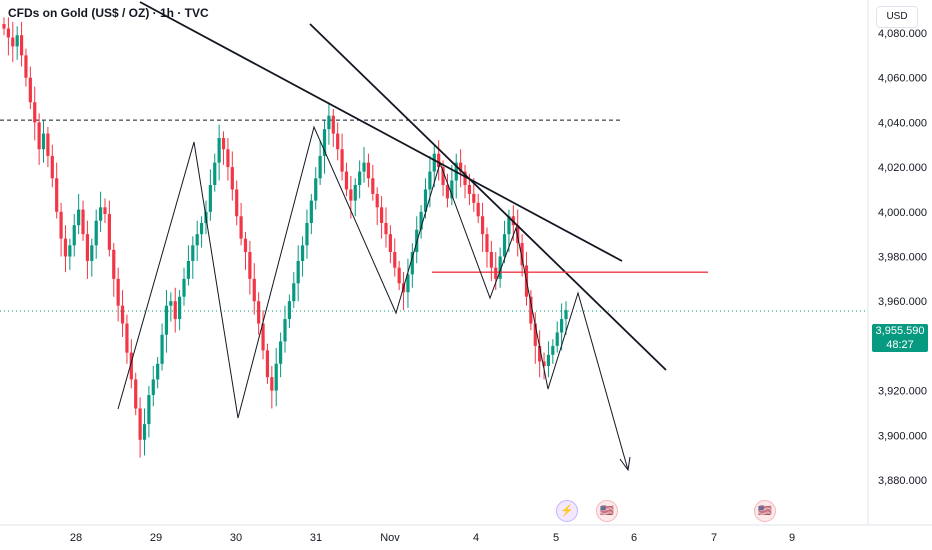  Describe the element at coordinates (902, 302) in the screenshot. I see `y-tick-label: 3,960.000` at that location.